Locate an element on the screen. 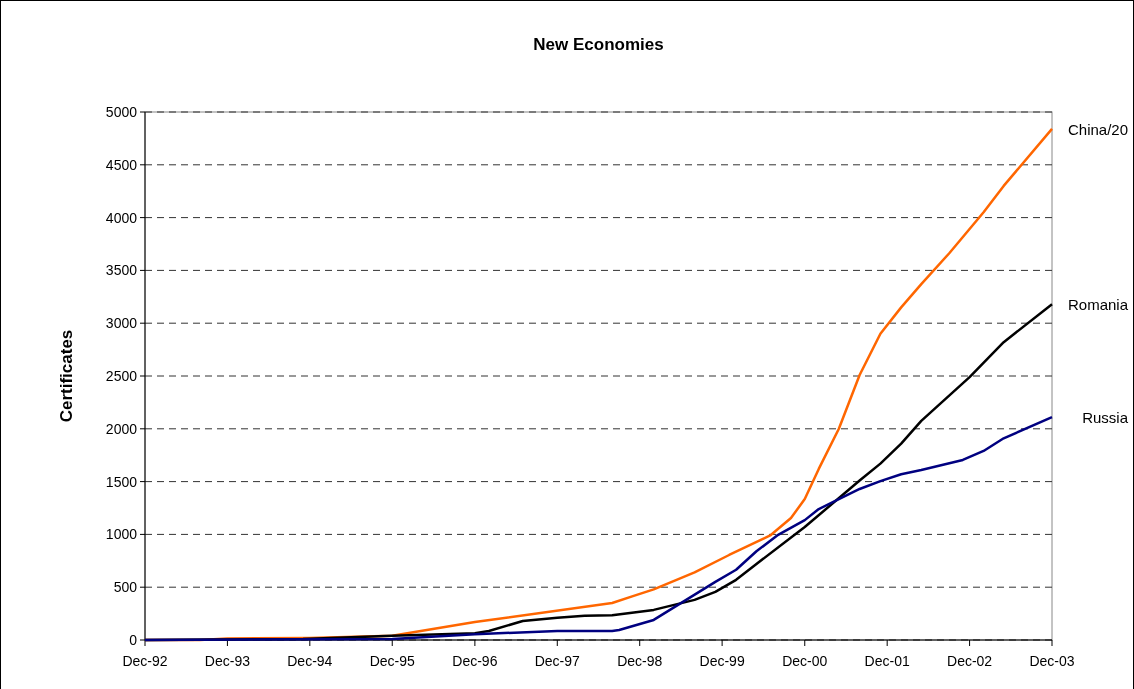 The image size is (1134, 689). x-tick-label: Dec-01 is located at coordinates (887, 661).